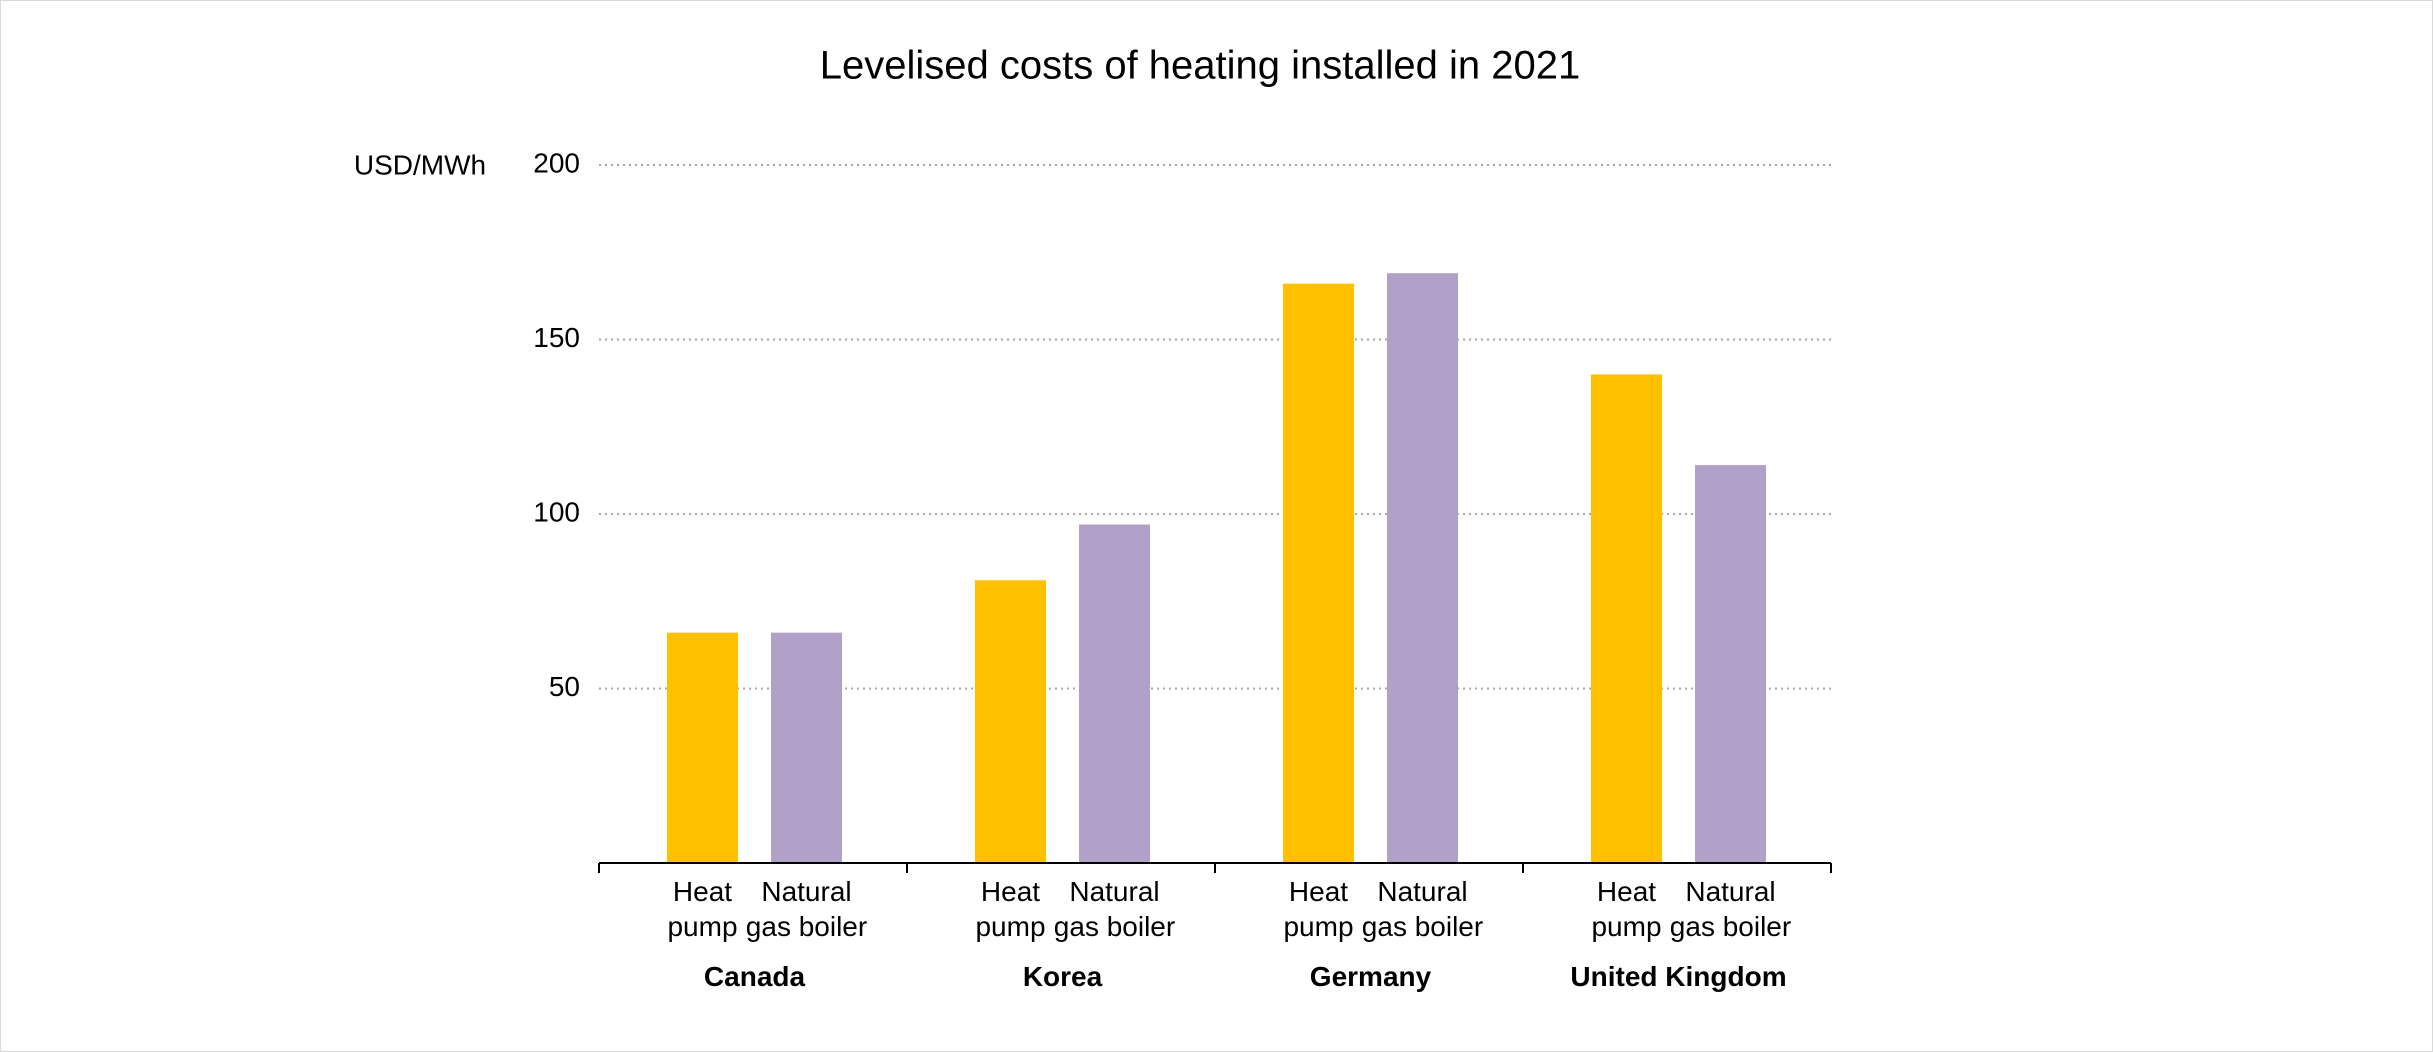  What do you see at coordinates (1678, 976) in the screenshot?
I see `category-label: United Kingdom` at bounding box center [1678, 976].